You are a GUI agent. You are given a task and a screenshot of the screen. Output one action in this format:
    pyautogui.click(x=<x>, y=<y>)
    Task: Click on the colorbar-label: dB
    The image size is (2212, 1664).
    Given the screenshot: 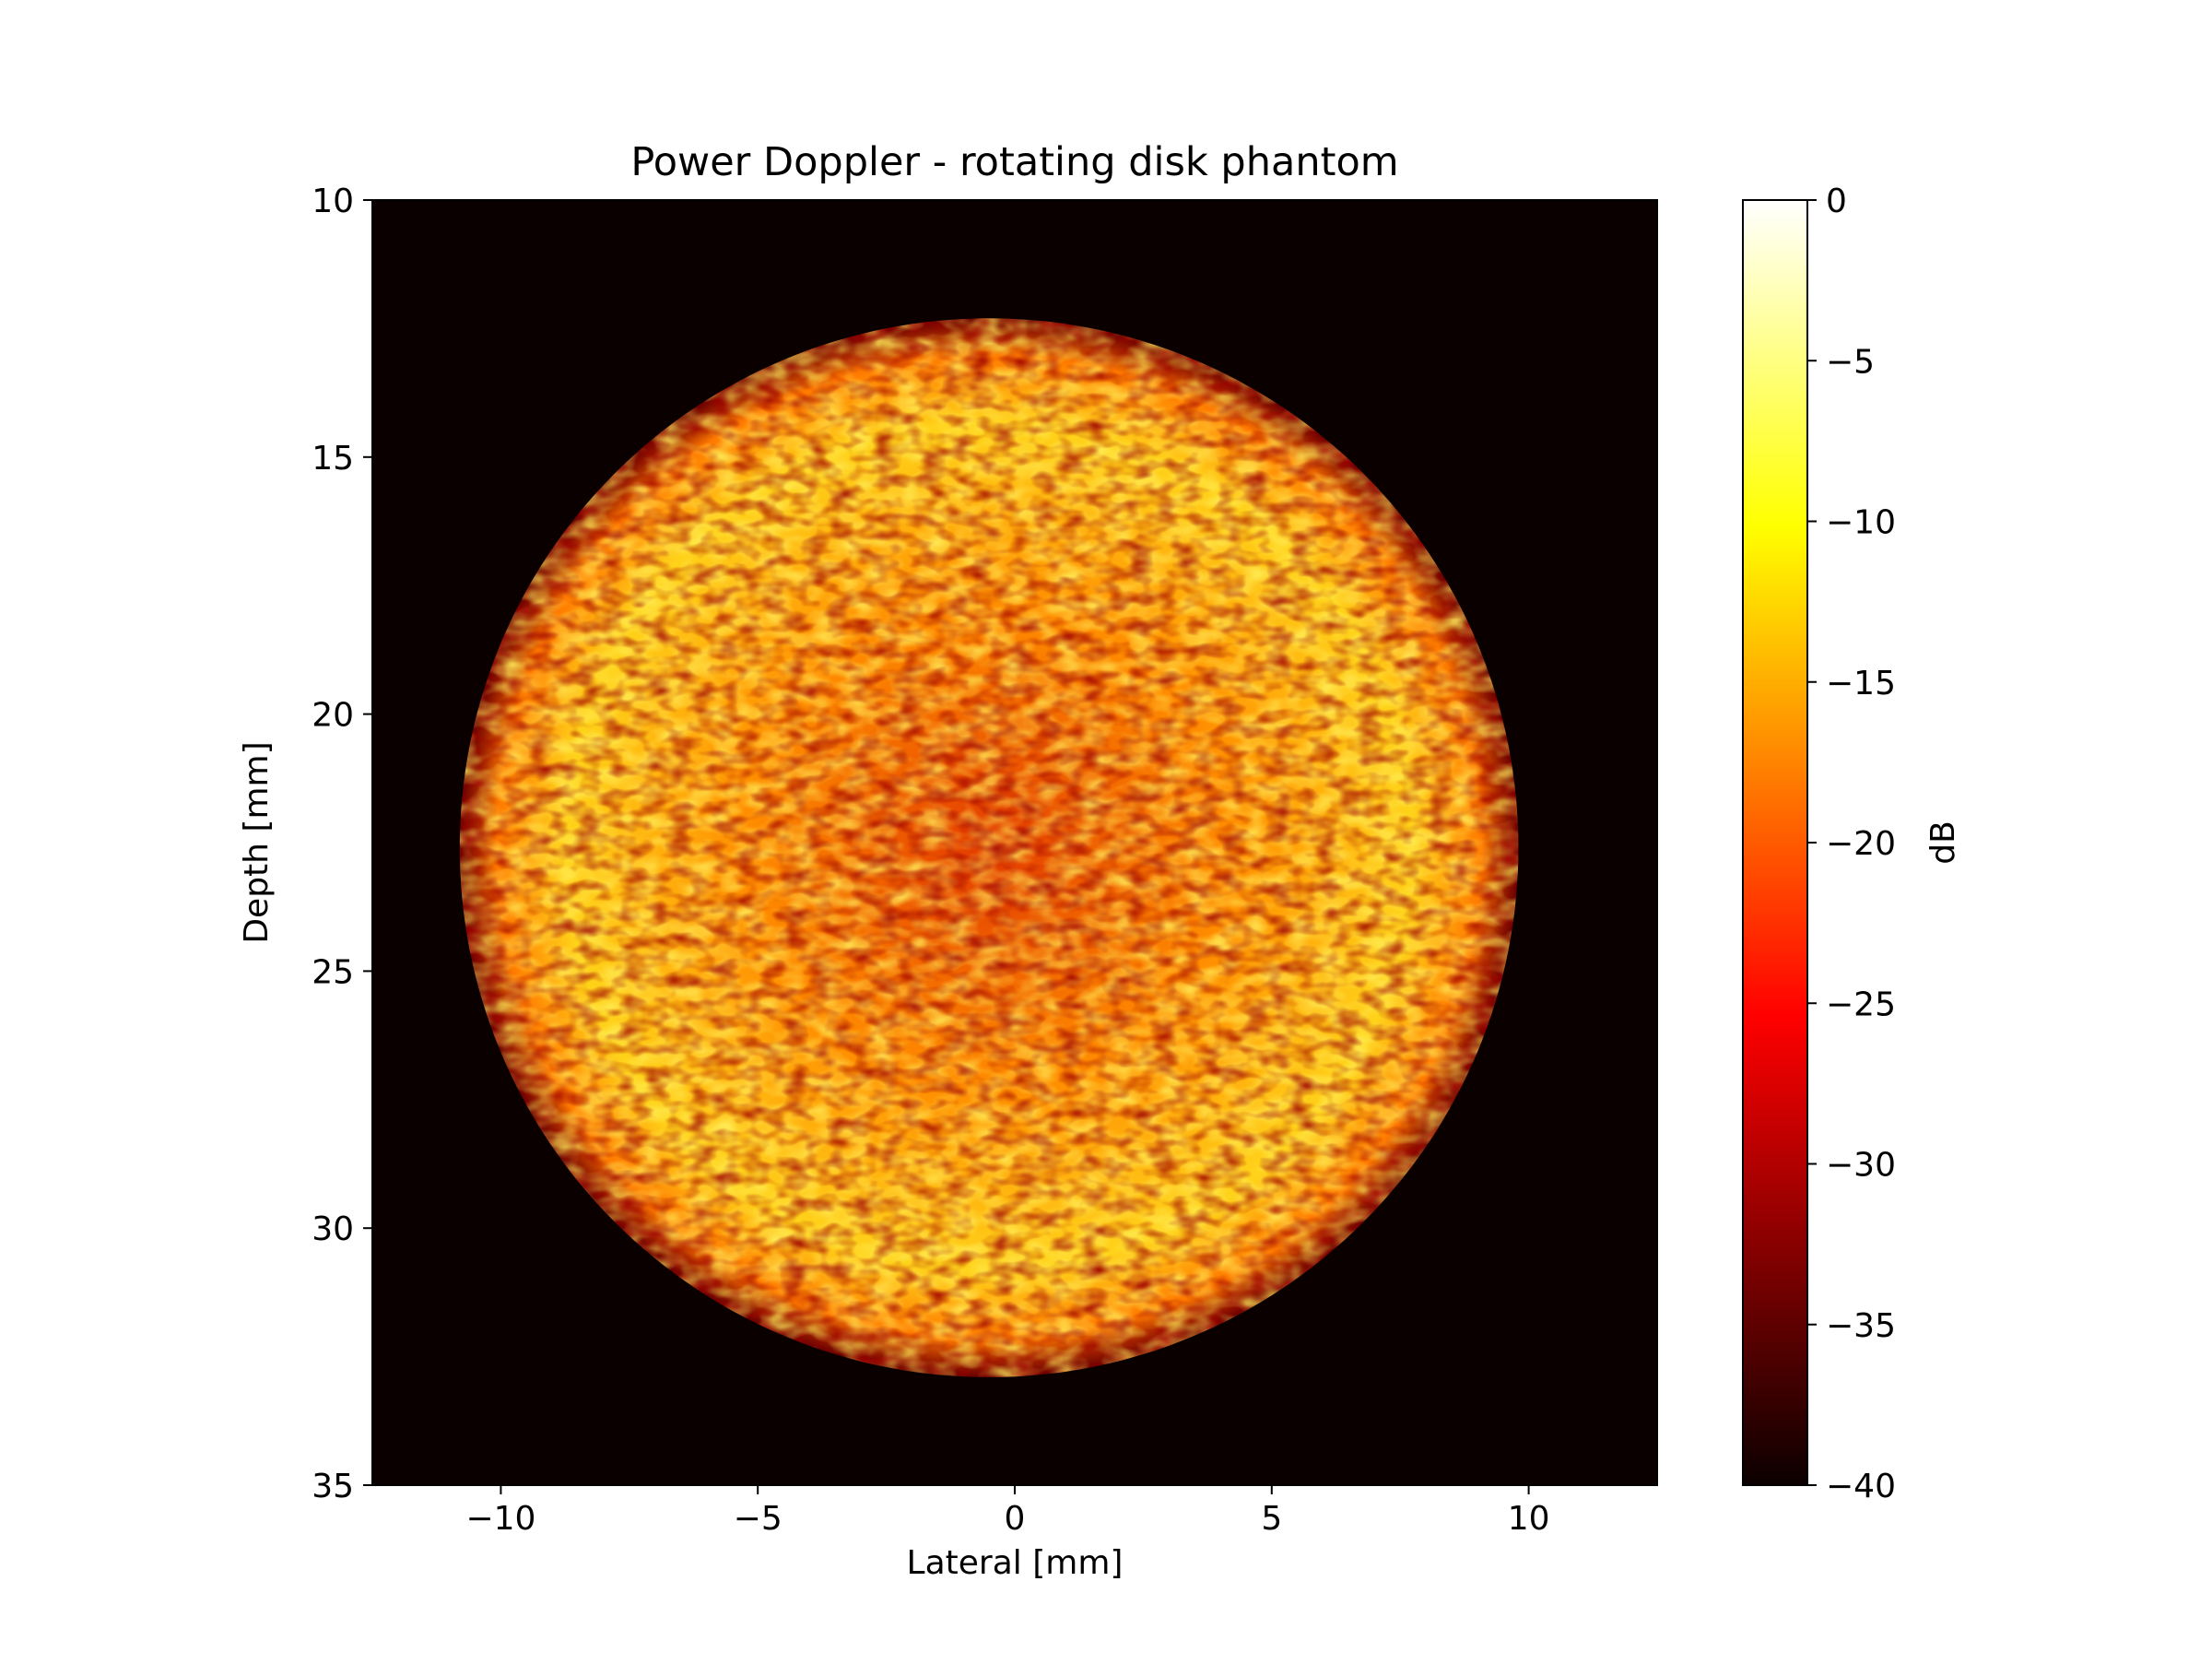 What is the action you would take?
    pyautogui.click(x=1943, y=842)
    